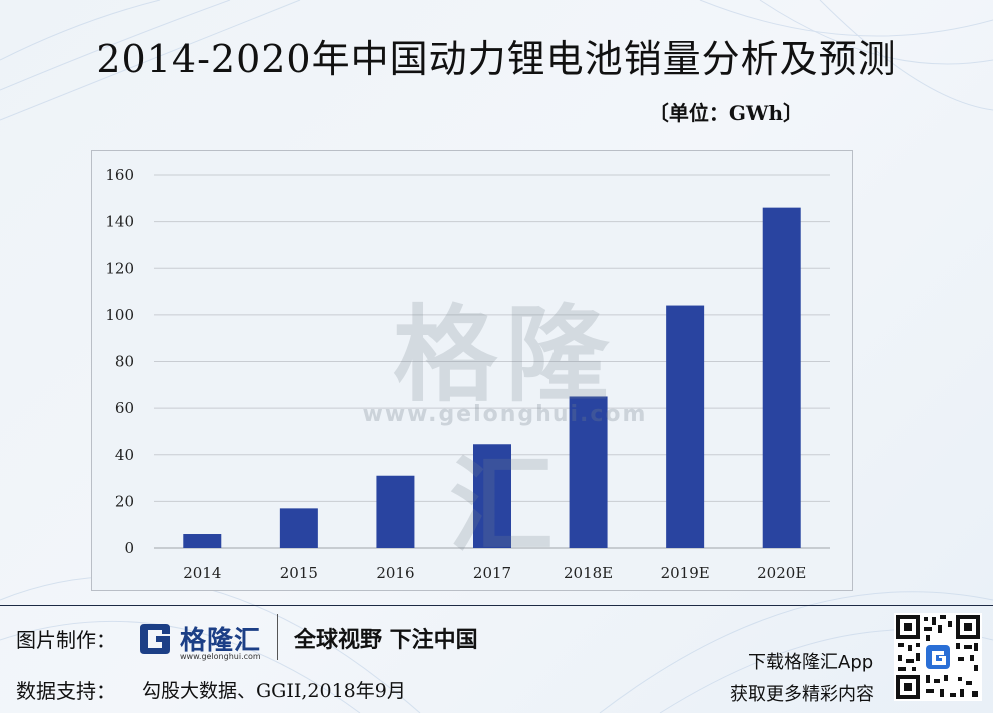  I want to click on unit-label: 〔单位：GWh〕, so click(725, 113).